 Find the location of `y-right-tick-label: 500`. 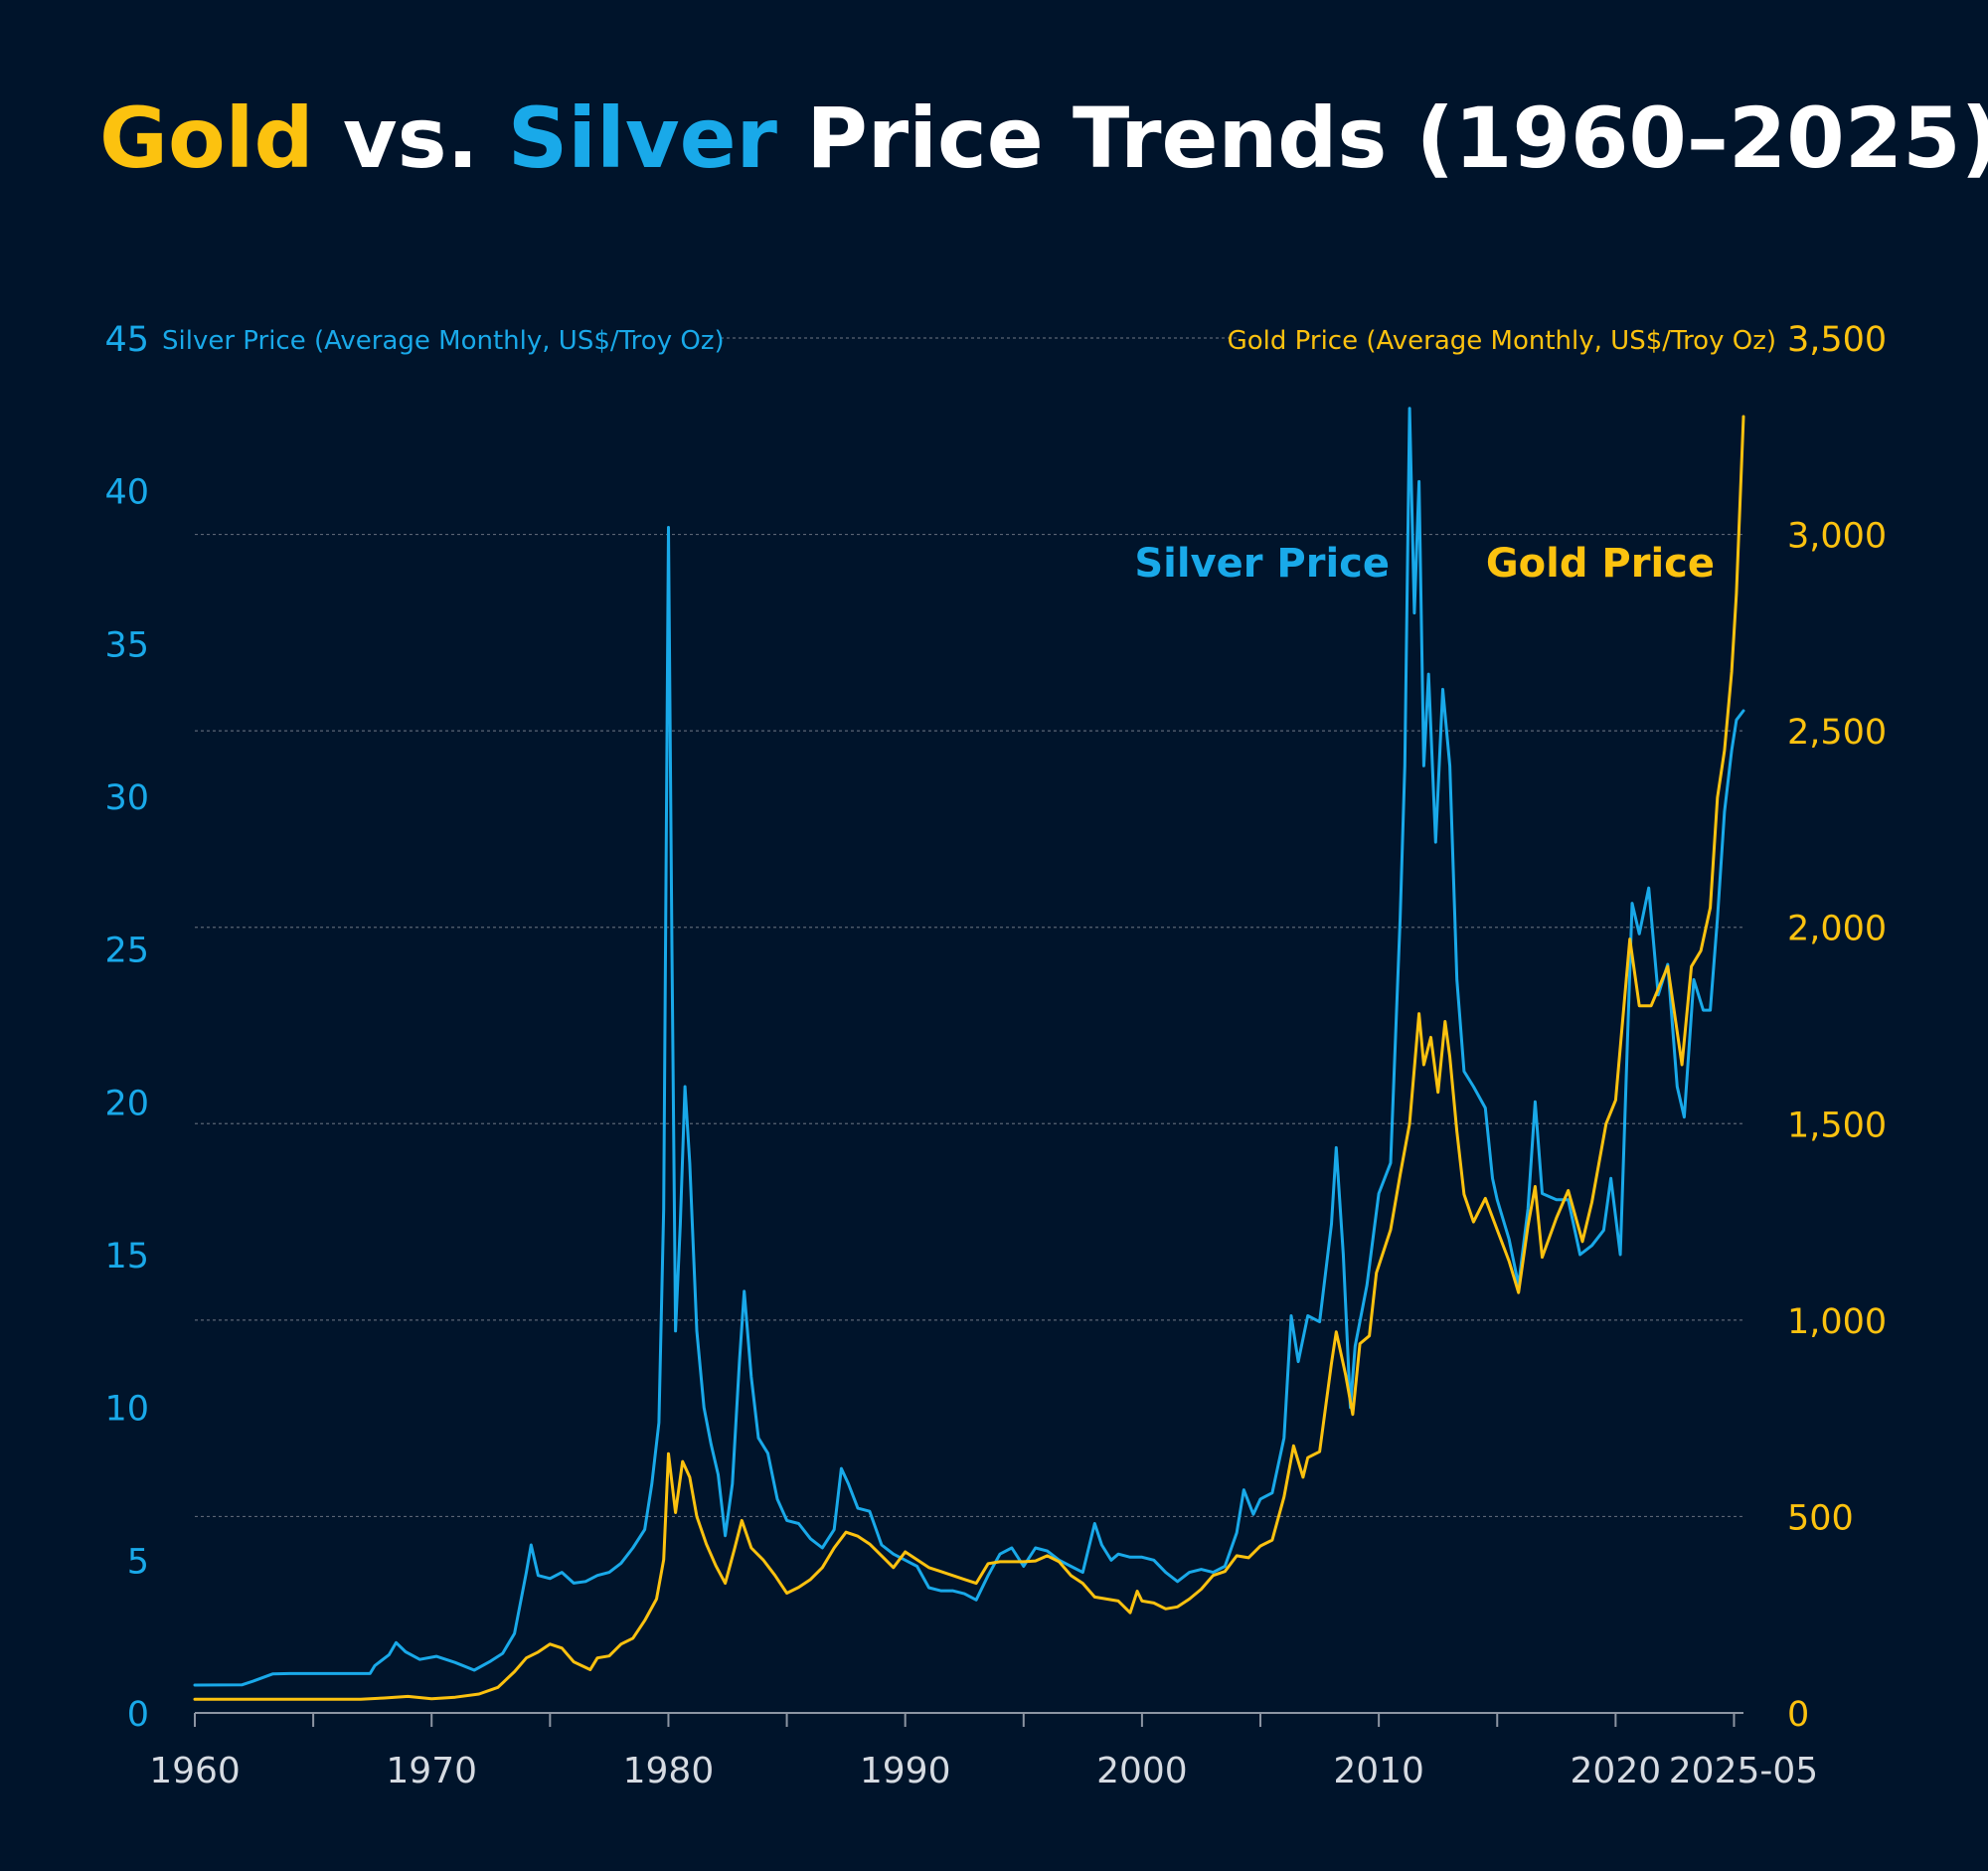

y-right-tick-label: 500 is located at coordinates (1820, 1518).